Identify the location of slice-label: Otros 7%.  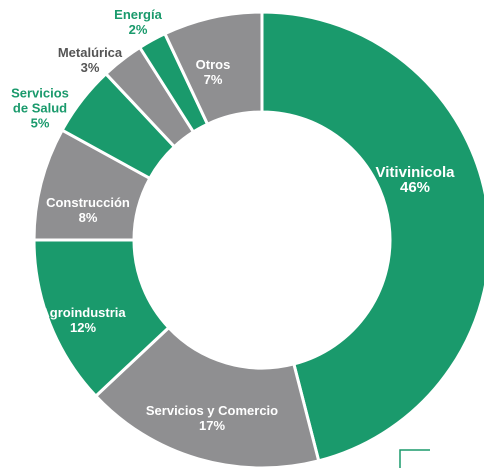
(213, 72).